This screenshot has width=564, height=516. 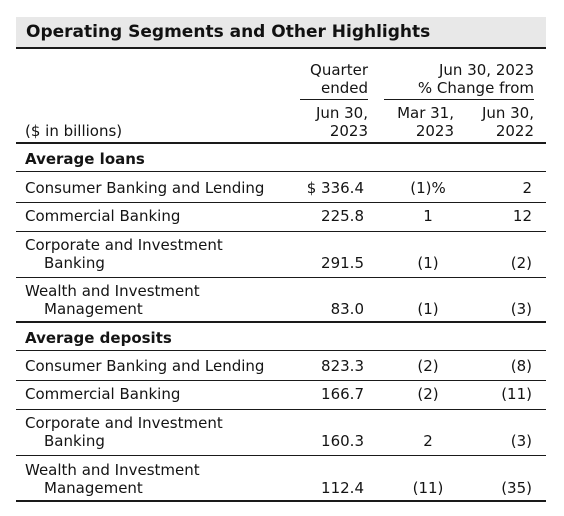 What do you see at coordinates (334, 99) in the screenshot?
I see `quarter-ended-rule` at bounding box center [334, 99].